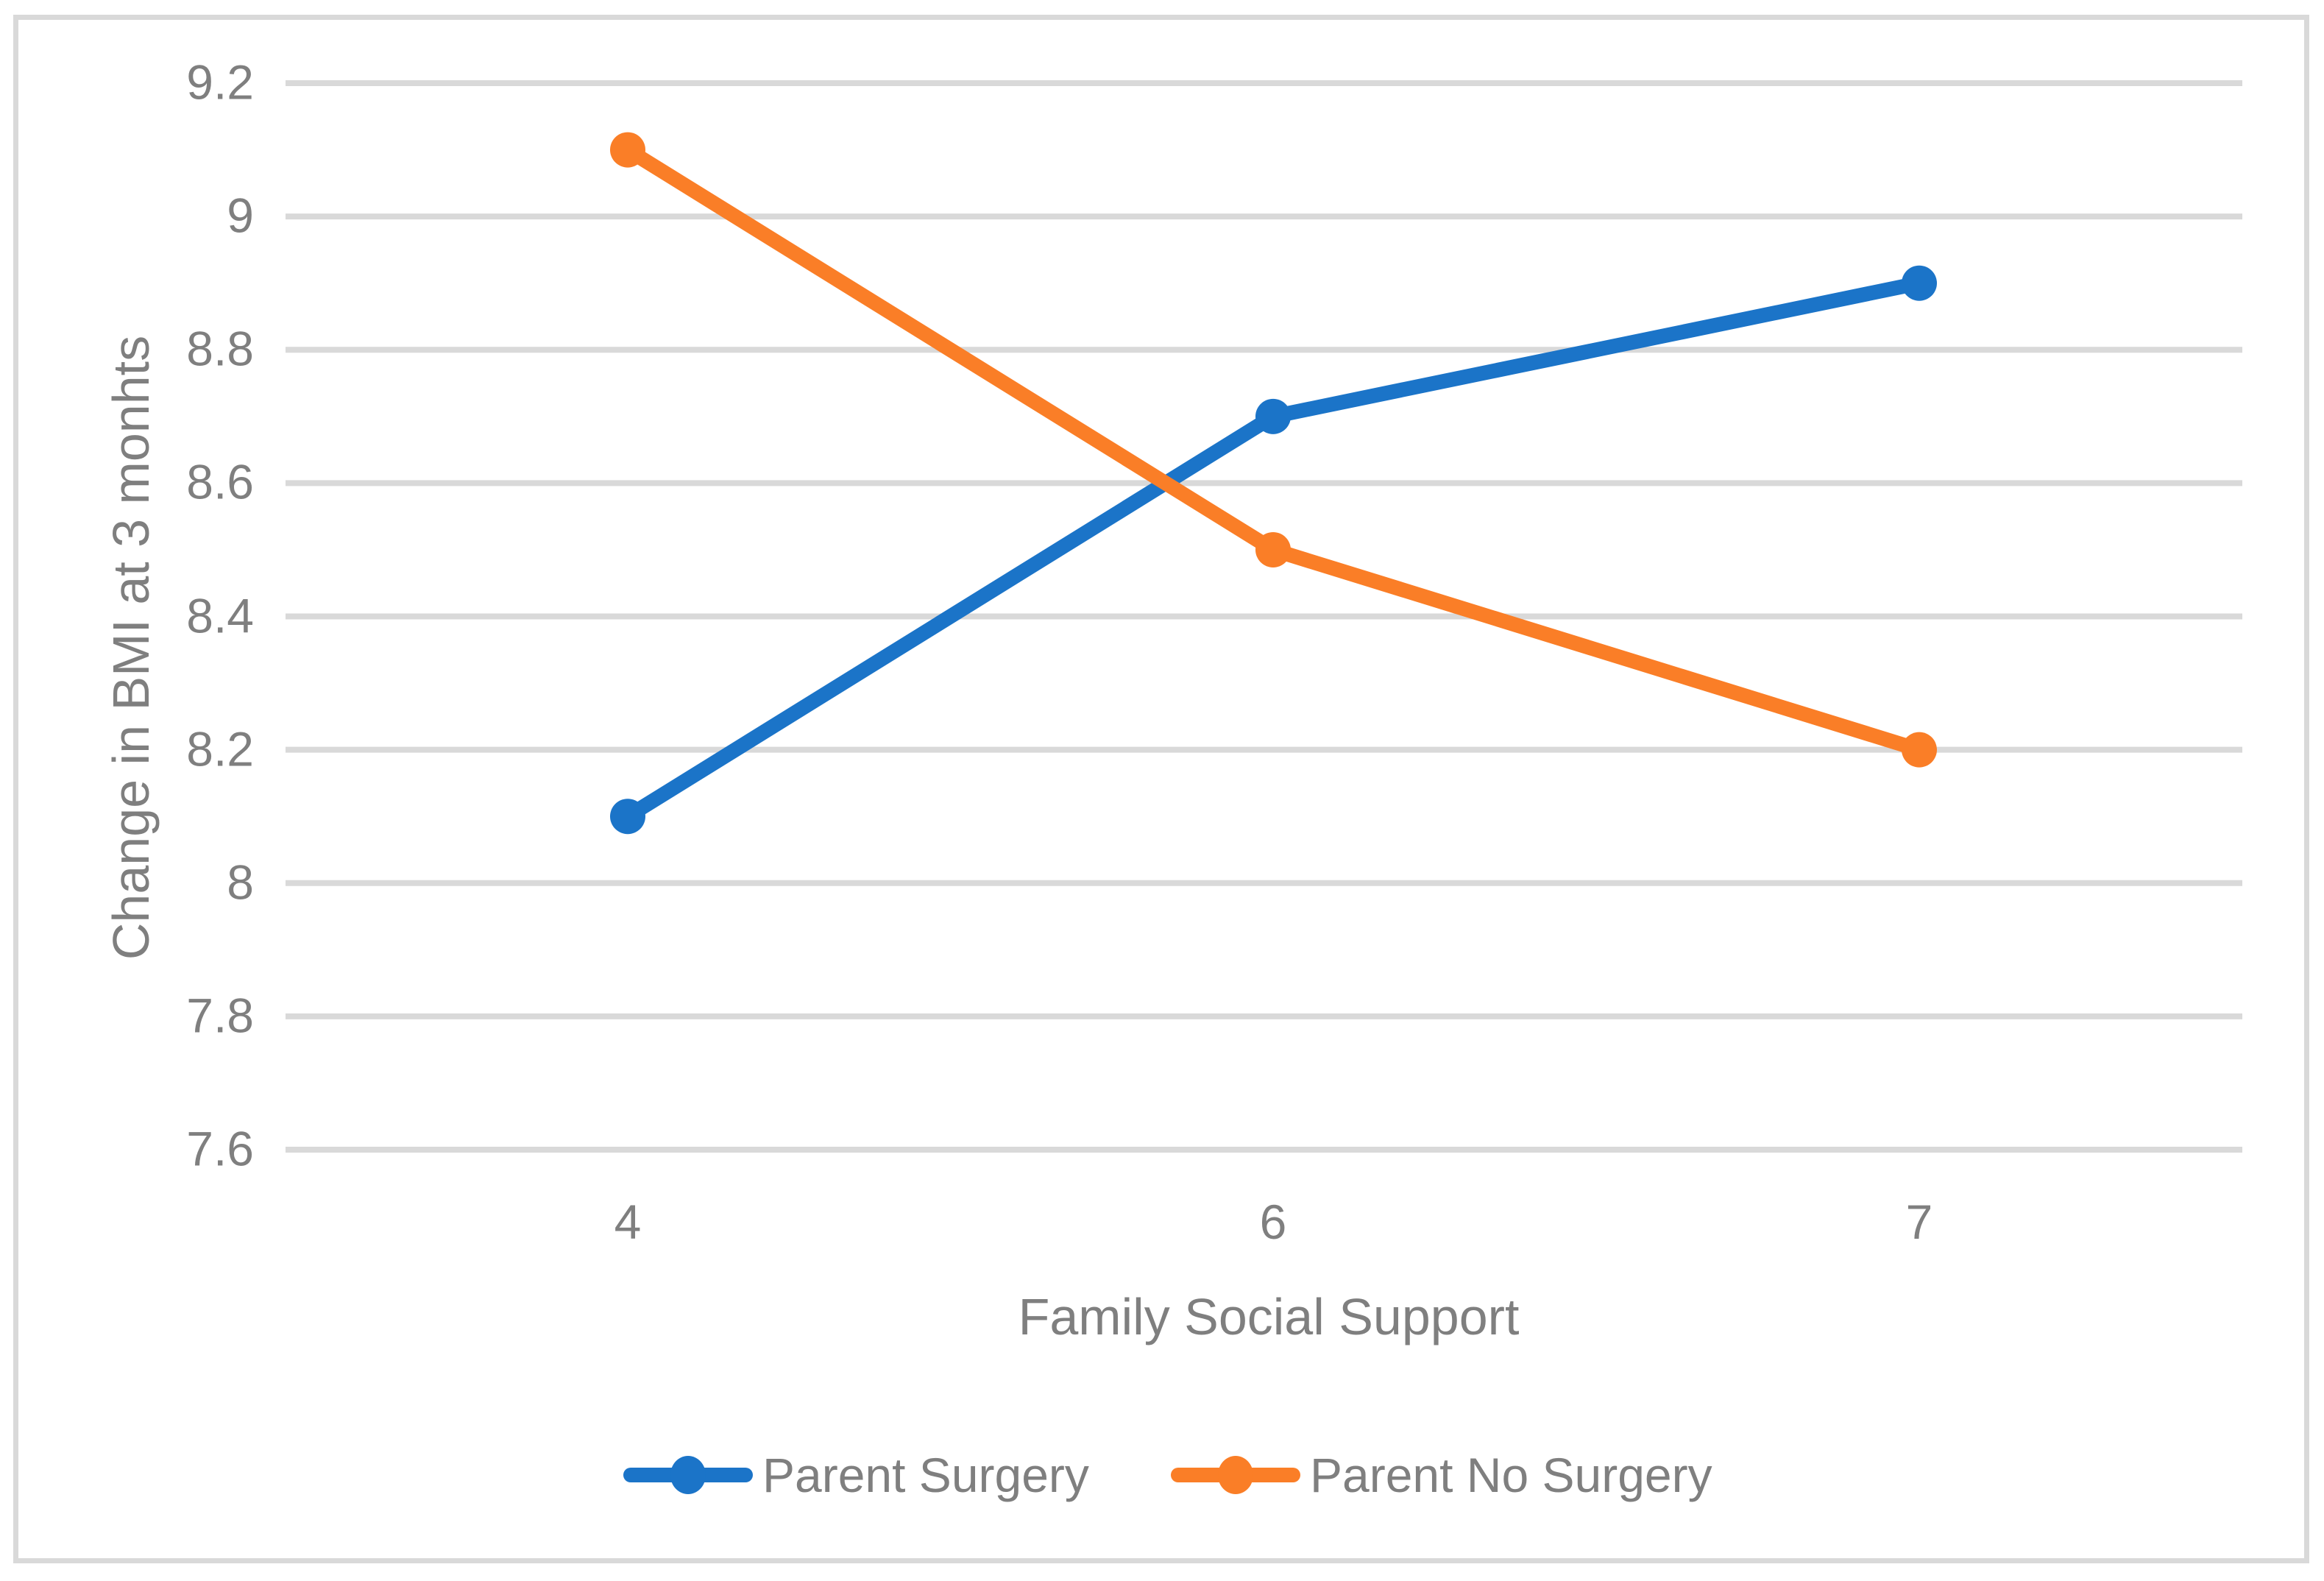  I want to click on y-axis-tick-label: 9, so click(240, 215).